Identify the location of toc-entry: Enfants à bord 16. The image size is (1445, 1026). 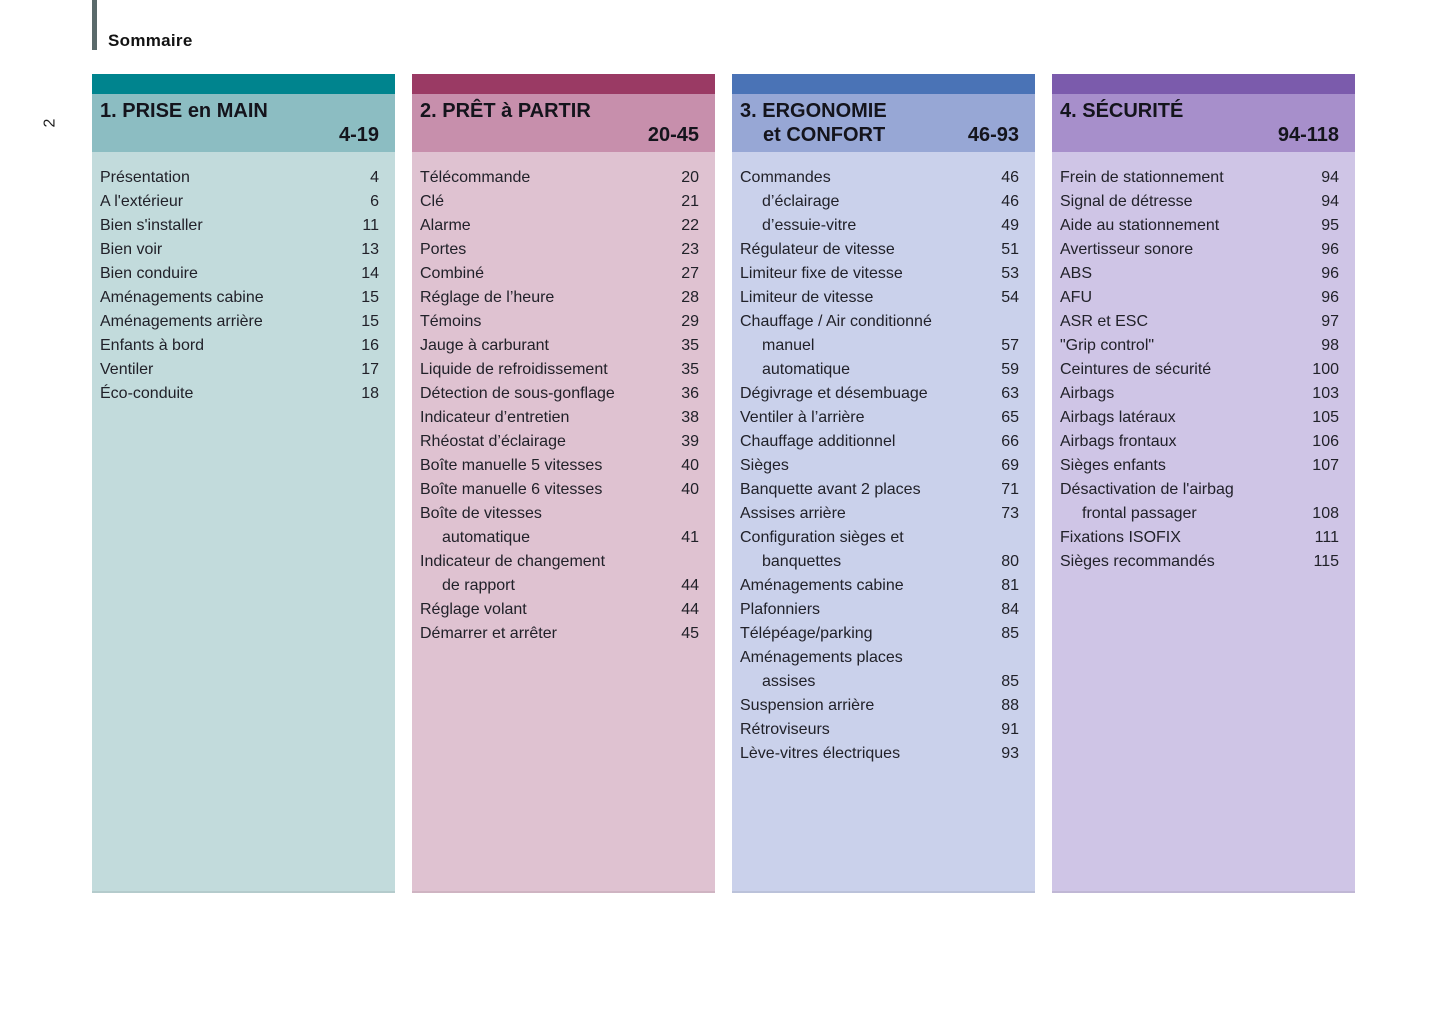
(239, 346).